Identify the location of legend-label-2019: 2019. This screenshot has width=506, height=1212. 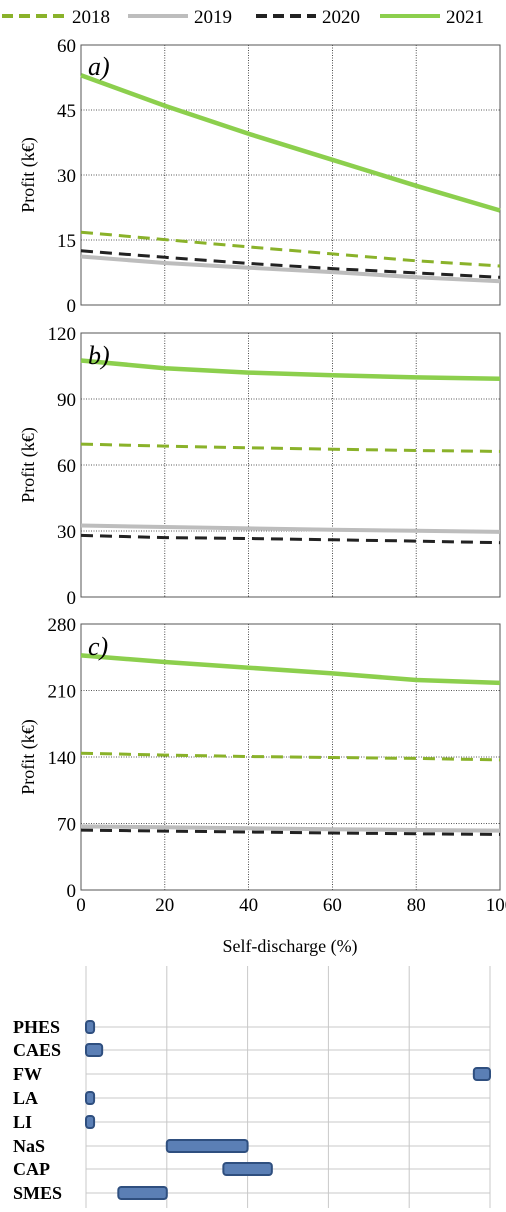
(213, 17).